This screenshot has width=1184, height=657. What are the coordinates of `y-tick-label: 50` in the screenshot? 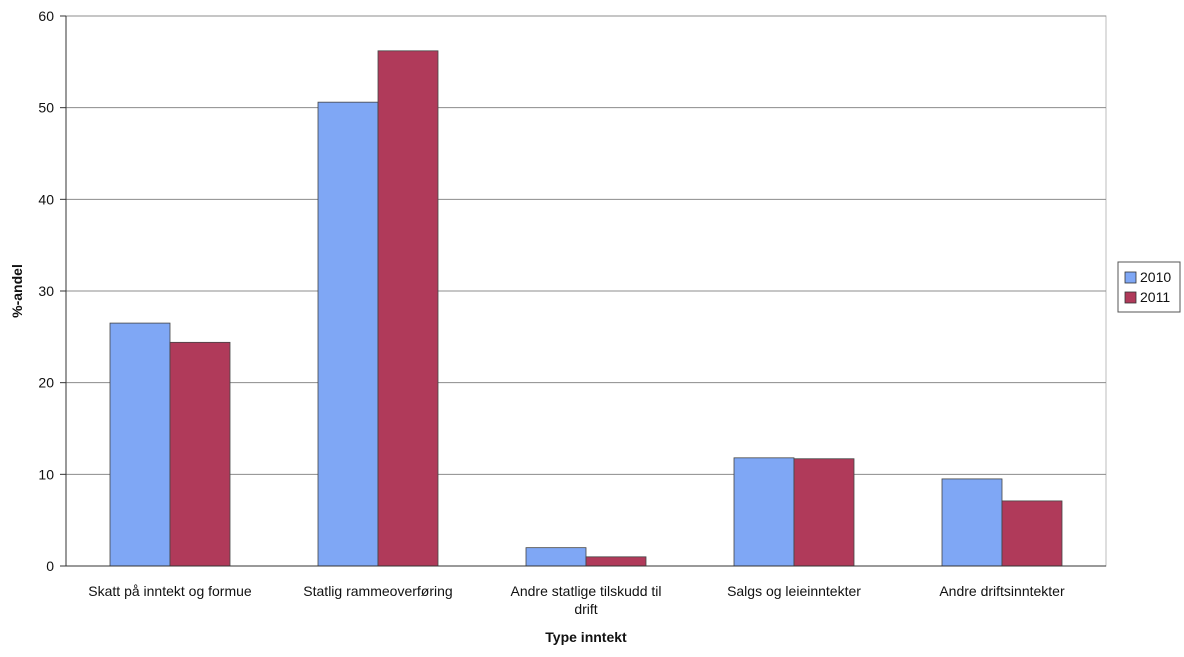 It's located at (46, 108).